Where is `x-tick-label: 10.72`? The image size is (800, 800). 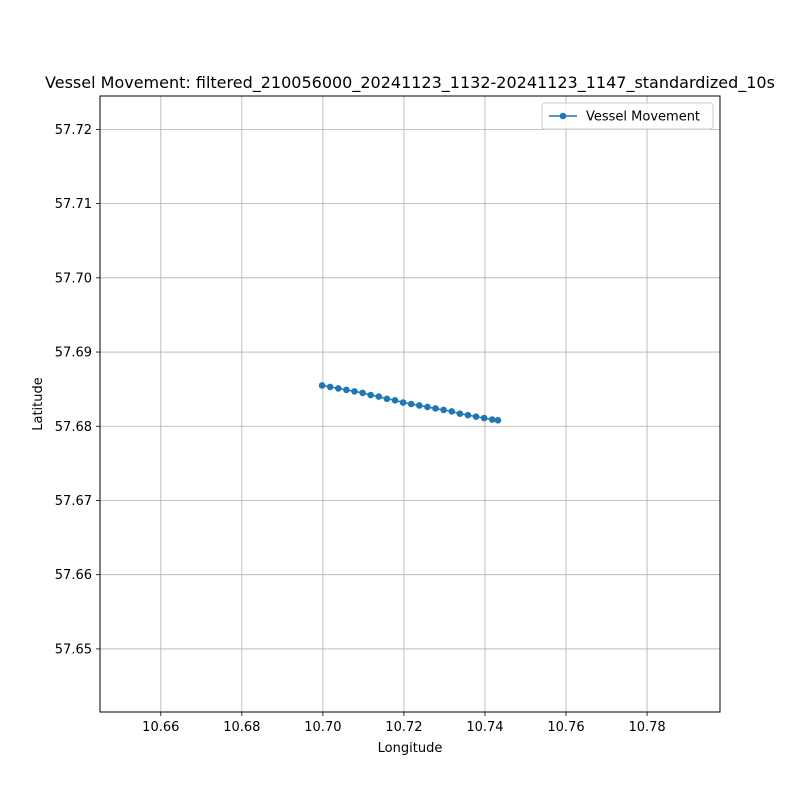
x-tick-label: 10.72 is located at coordinates (403, 727).